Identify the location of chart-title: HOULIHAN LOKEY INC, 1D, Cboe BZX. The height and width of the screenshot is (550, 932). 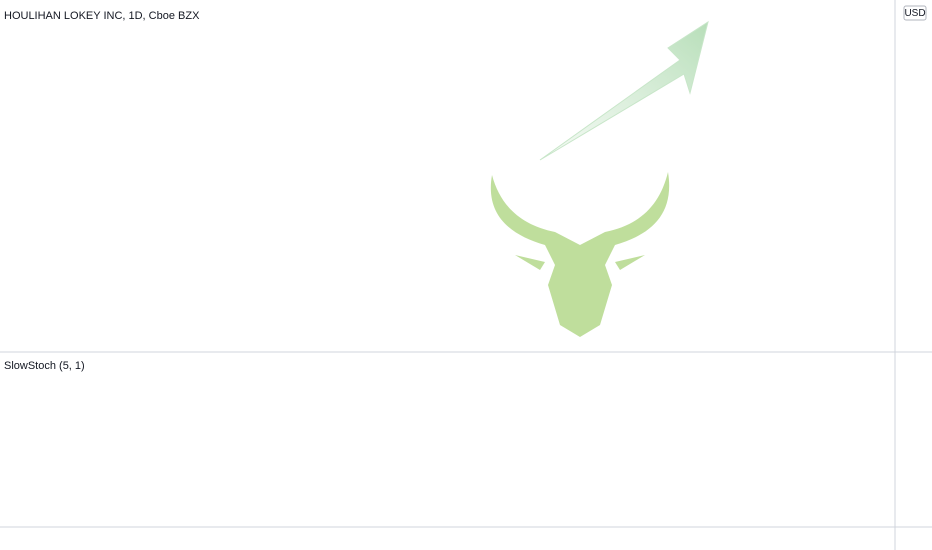
(102, 16).